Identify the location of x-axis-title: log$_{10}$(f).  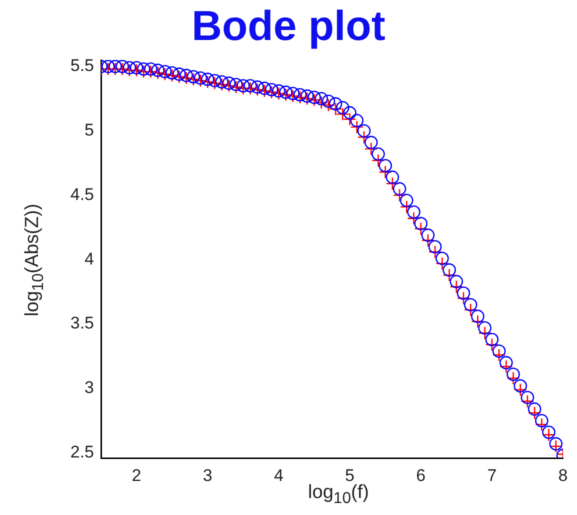
(338, 494).